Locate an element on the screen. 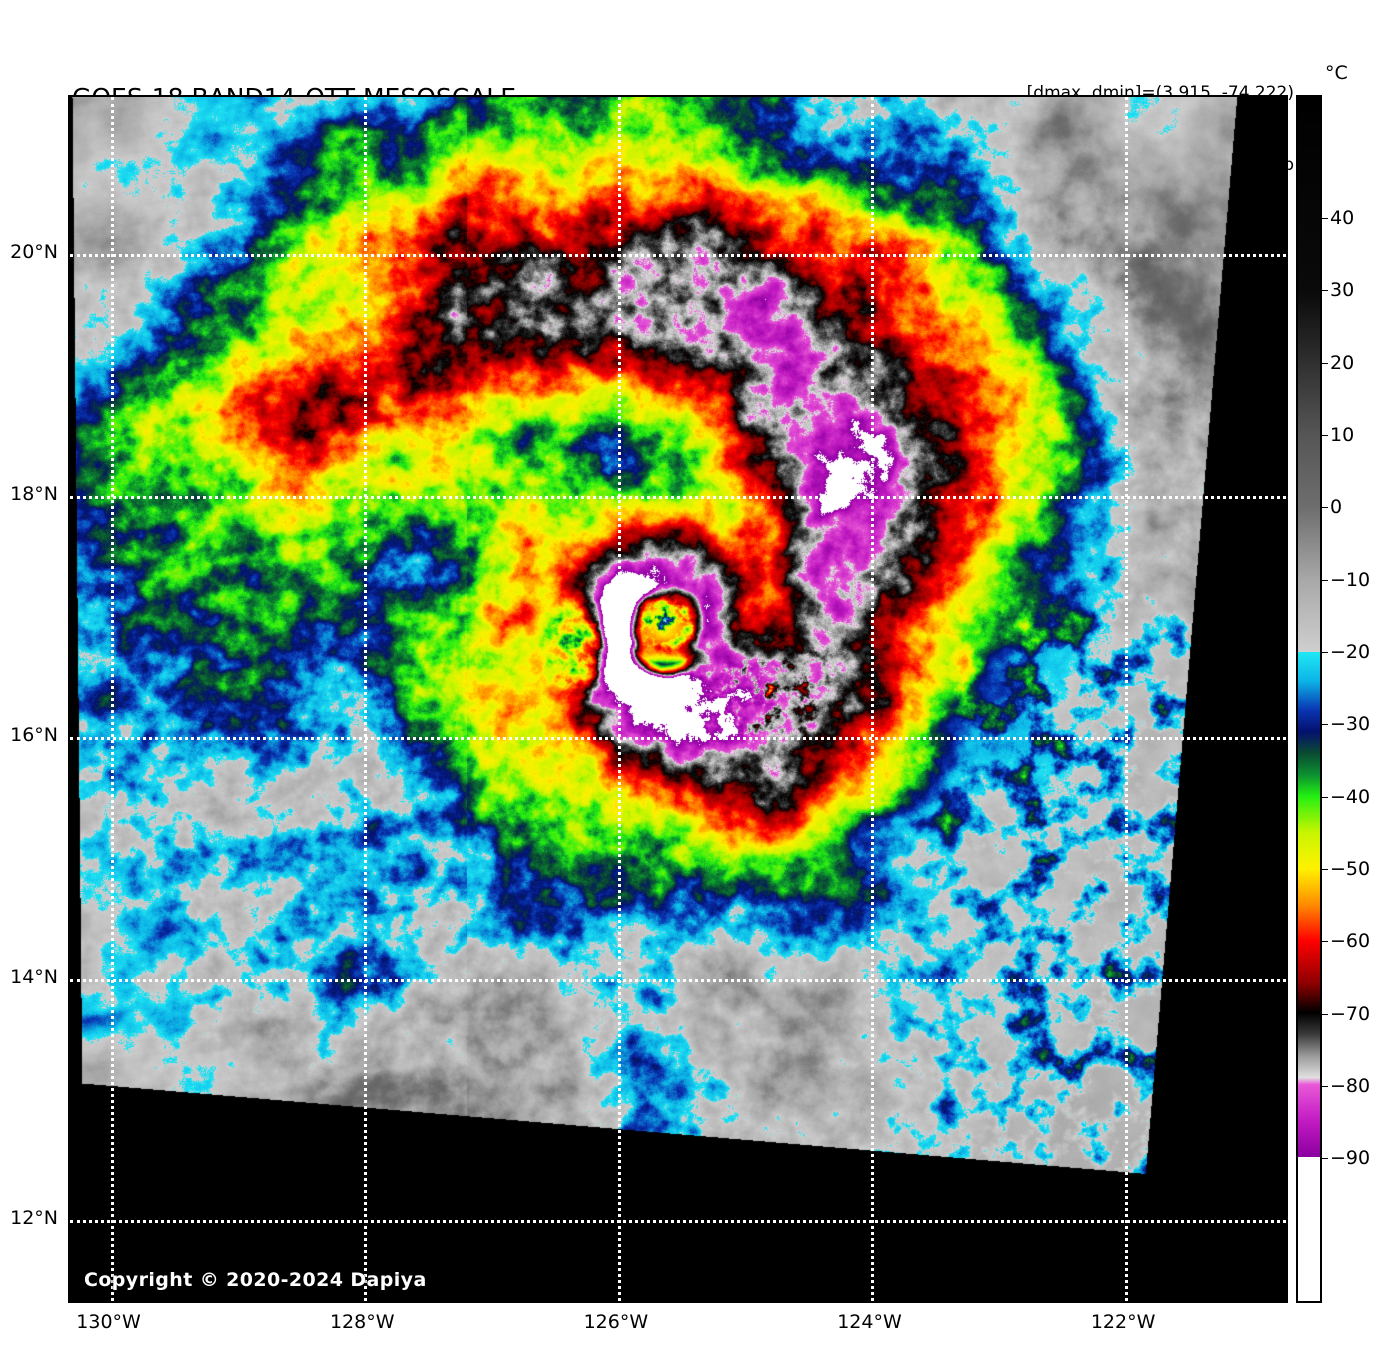 The image size is (1390, 1359). x-tick-label: 128°W is located at coordinates (362, 1322).